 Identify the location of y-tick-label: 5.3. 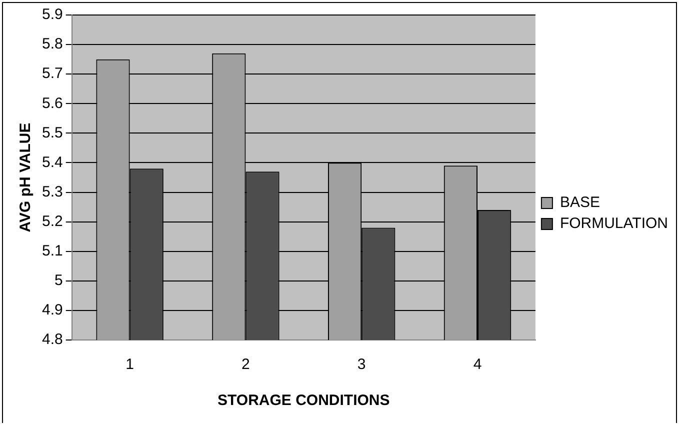
(52, 191).